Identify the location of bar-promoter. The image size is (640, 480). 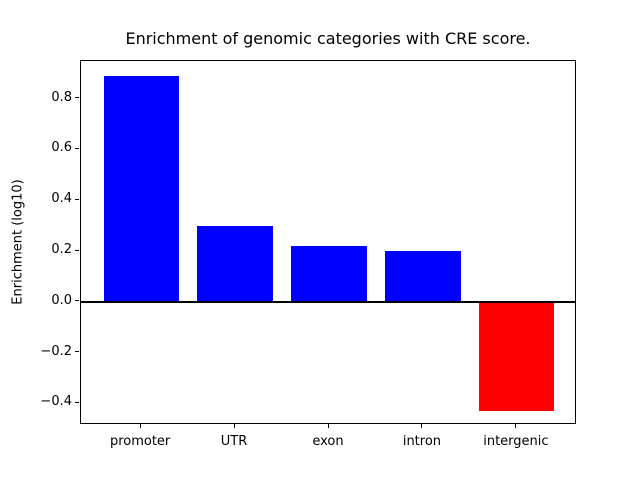
(141, 188).